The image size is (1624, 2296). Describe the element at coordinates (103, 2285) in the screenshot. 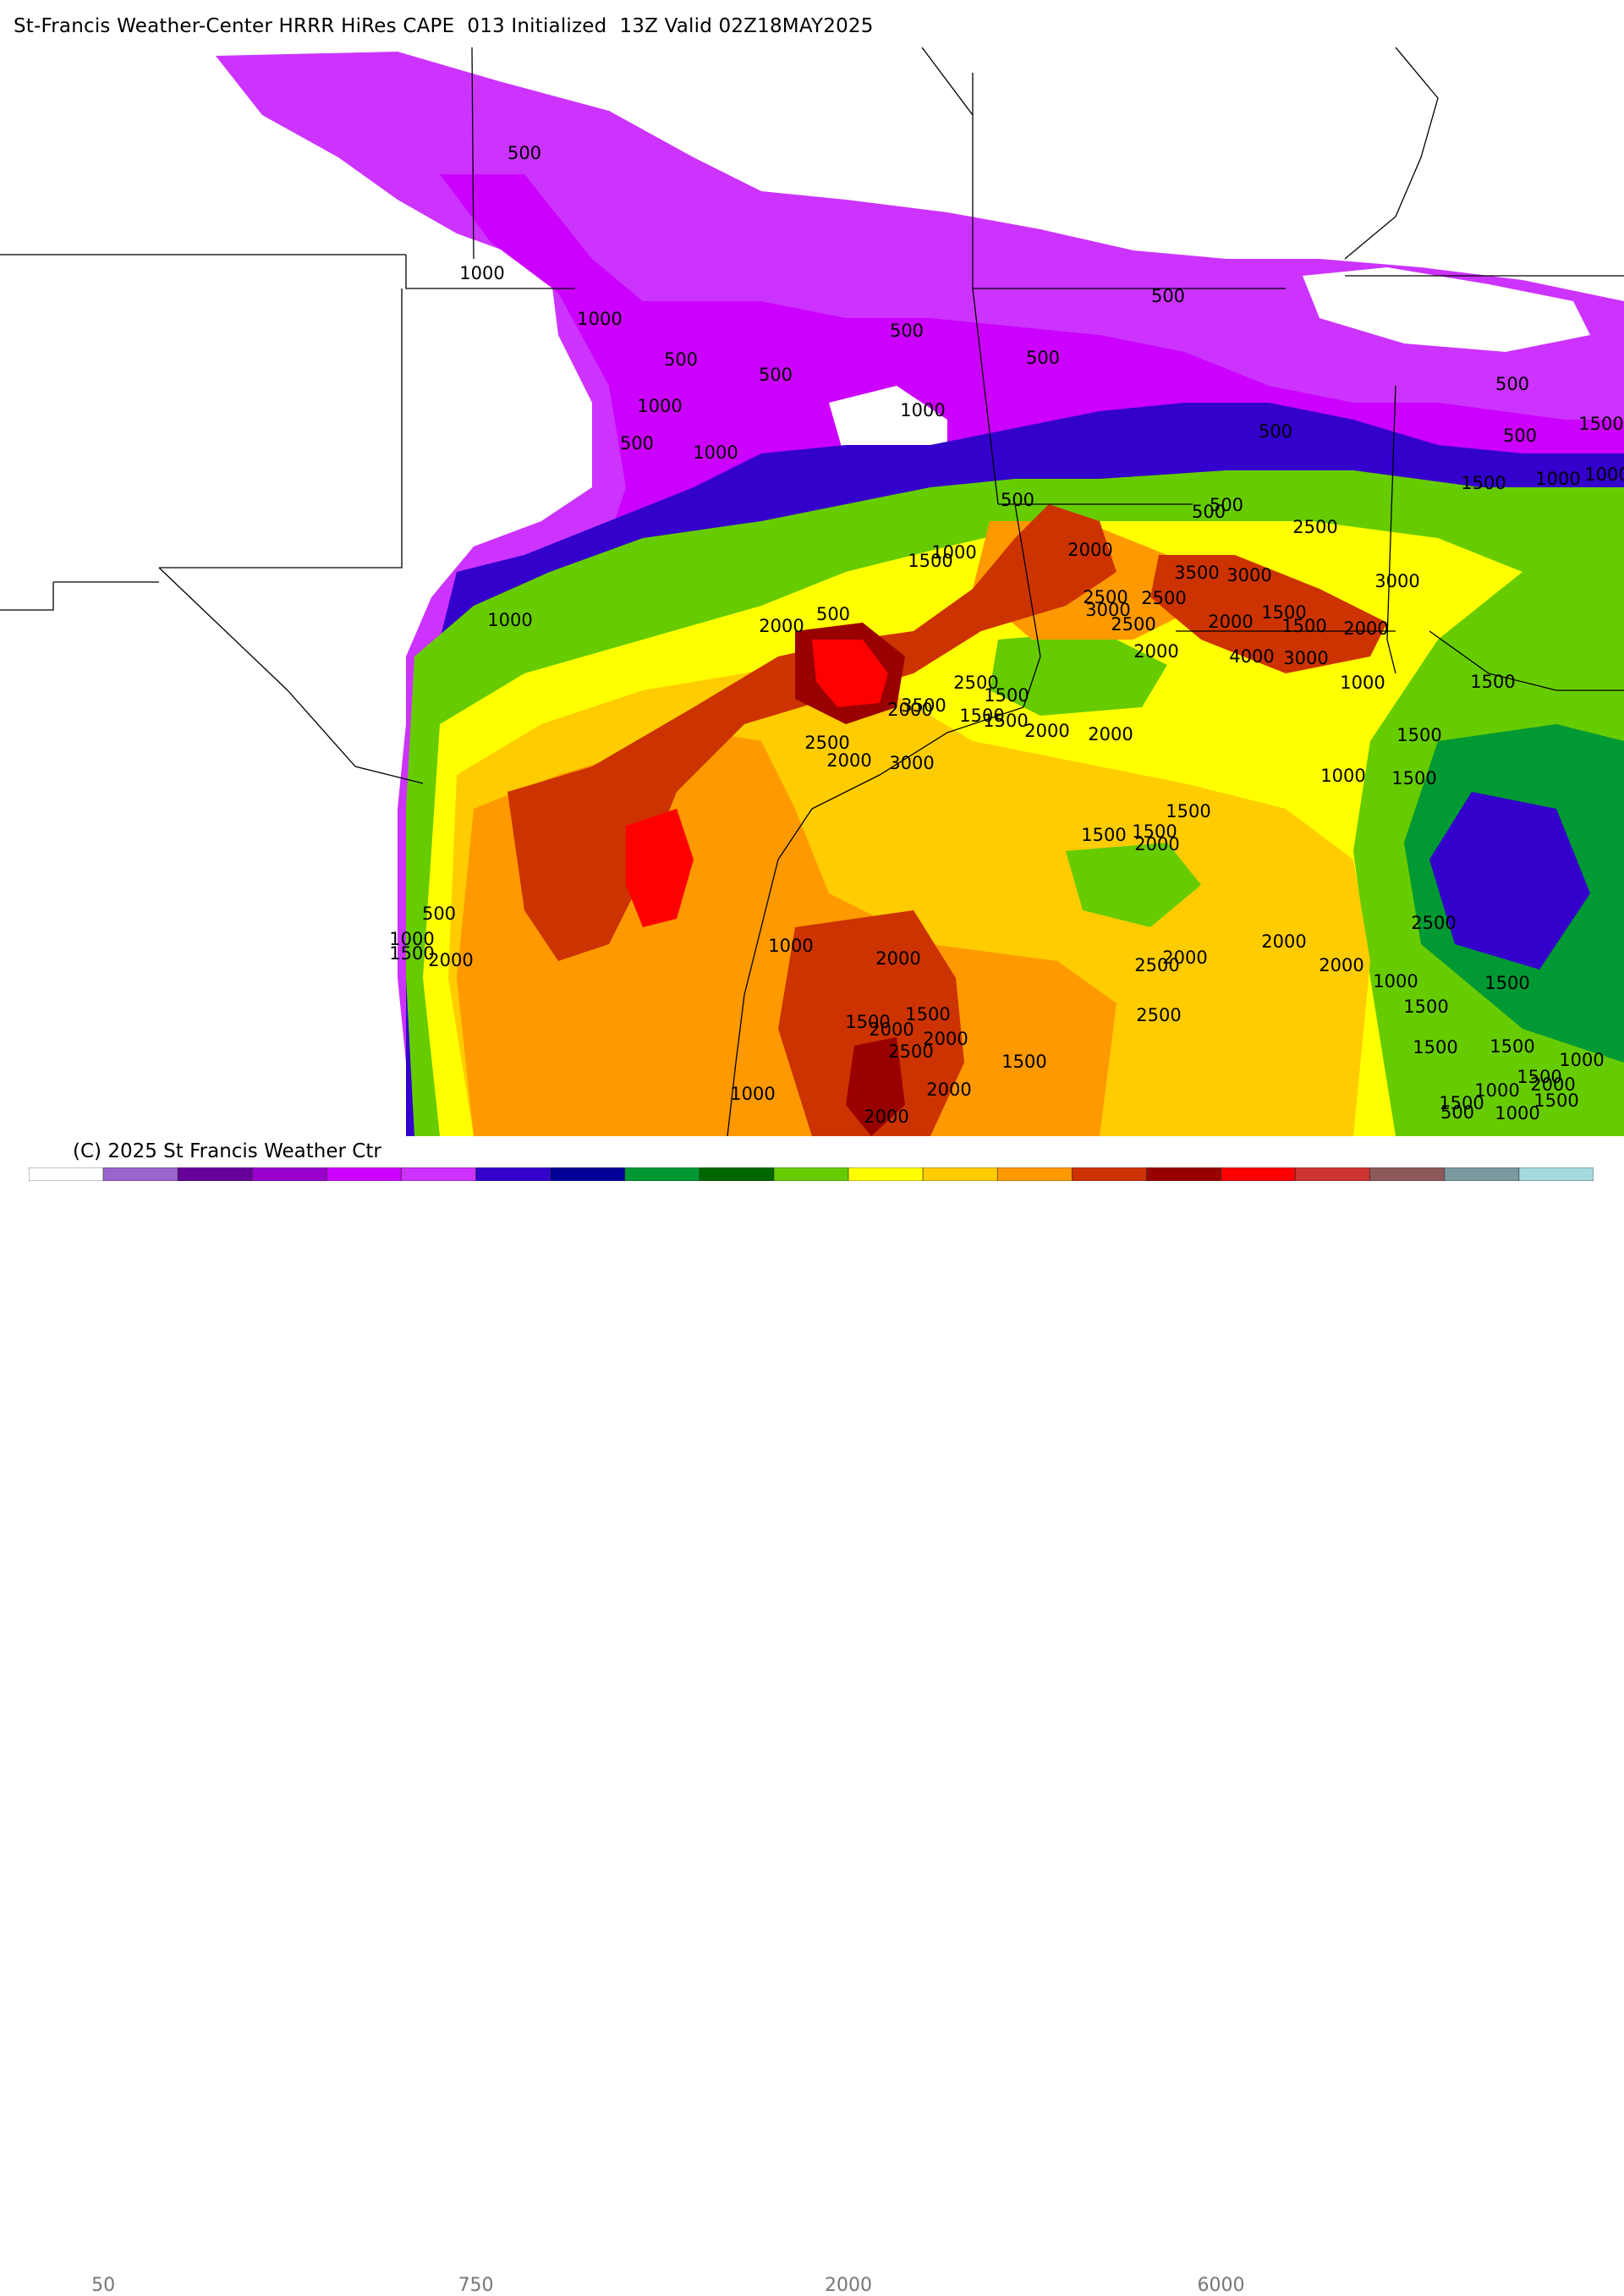

I see `colorbar-tick-label: 50` at that location.